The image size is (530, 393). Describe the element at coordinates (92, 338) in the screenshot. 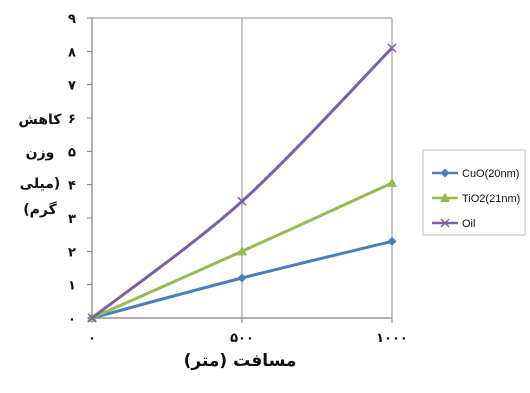

I see `x-tick-label: ٠` at that location.